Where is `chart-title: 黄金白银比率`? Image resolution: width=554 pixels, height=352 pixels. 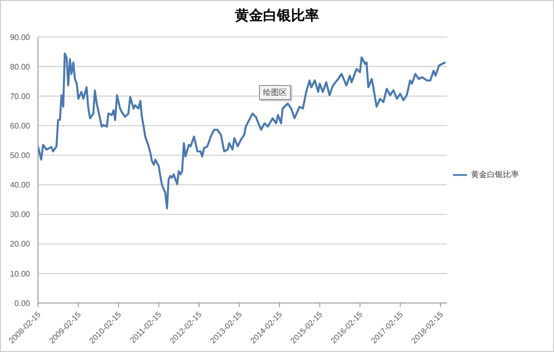 chart-title: 黄金白银比率 is located at coordinates (277, 16).